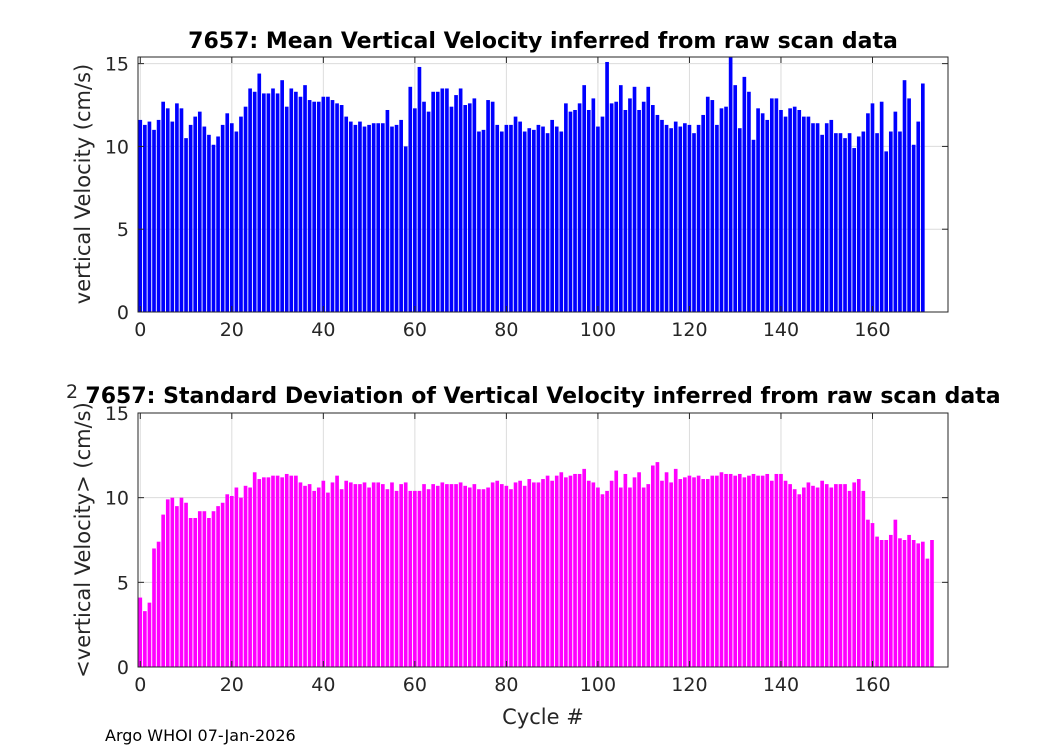 The height and width of the screenshot is (750, 1050). I want to click on y-axis-label: <vertical Velocity> (cm/s), so click(83, 540).